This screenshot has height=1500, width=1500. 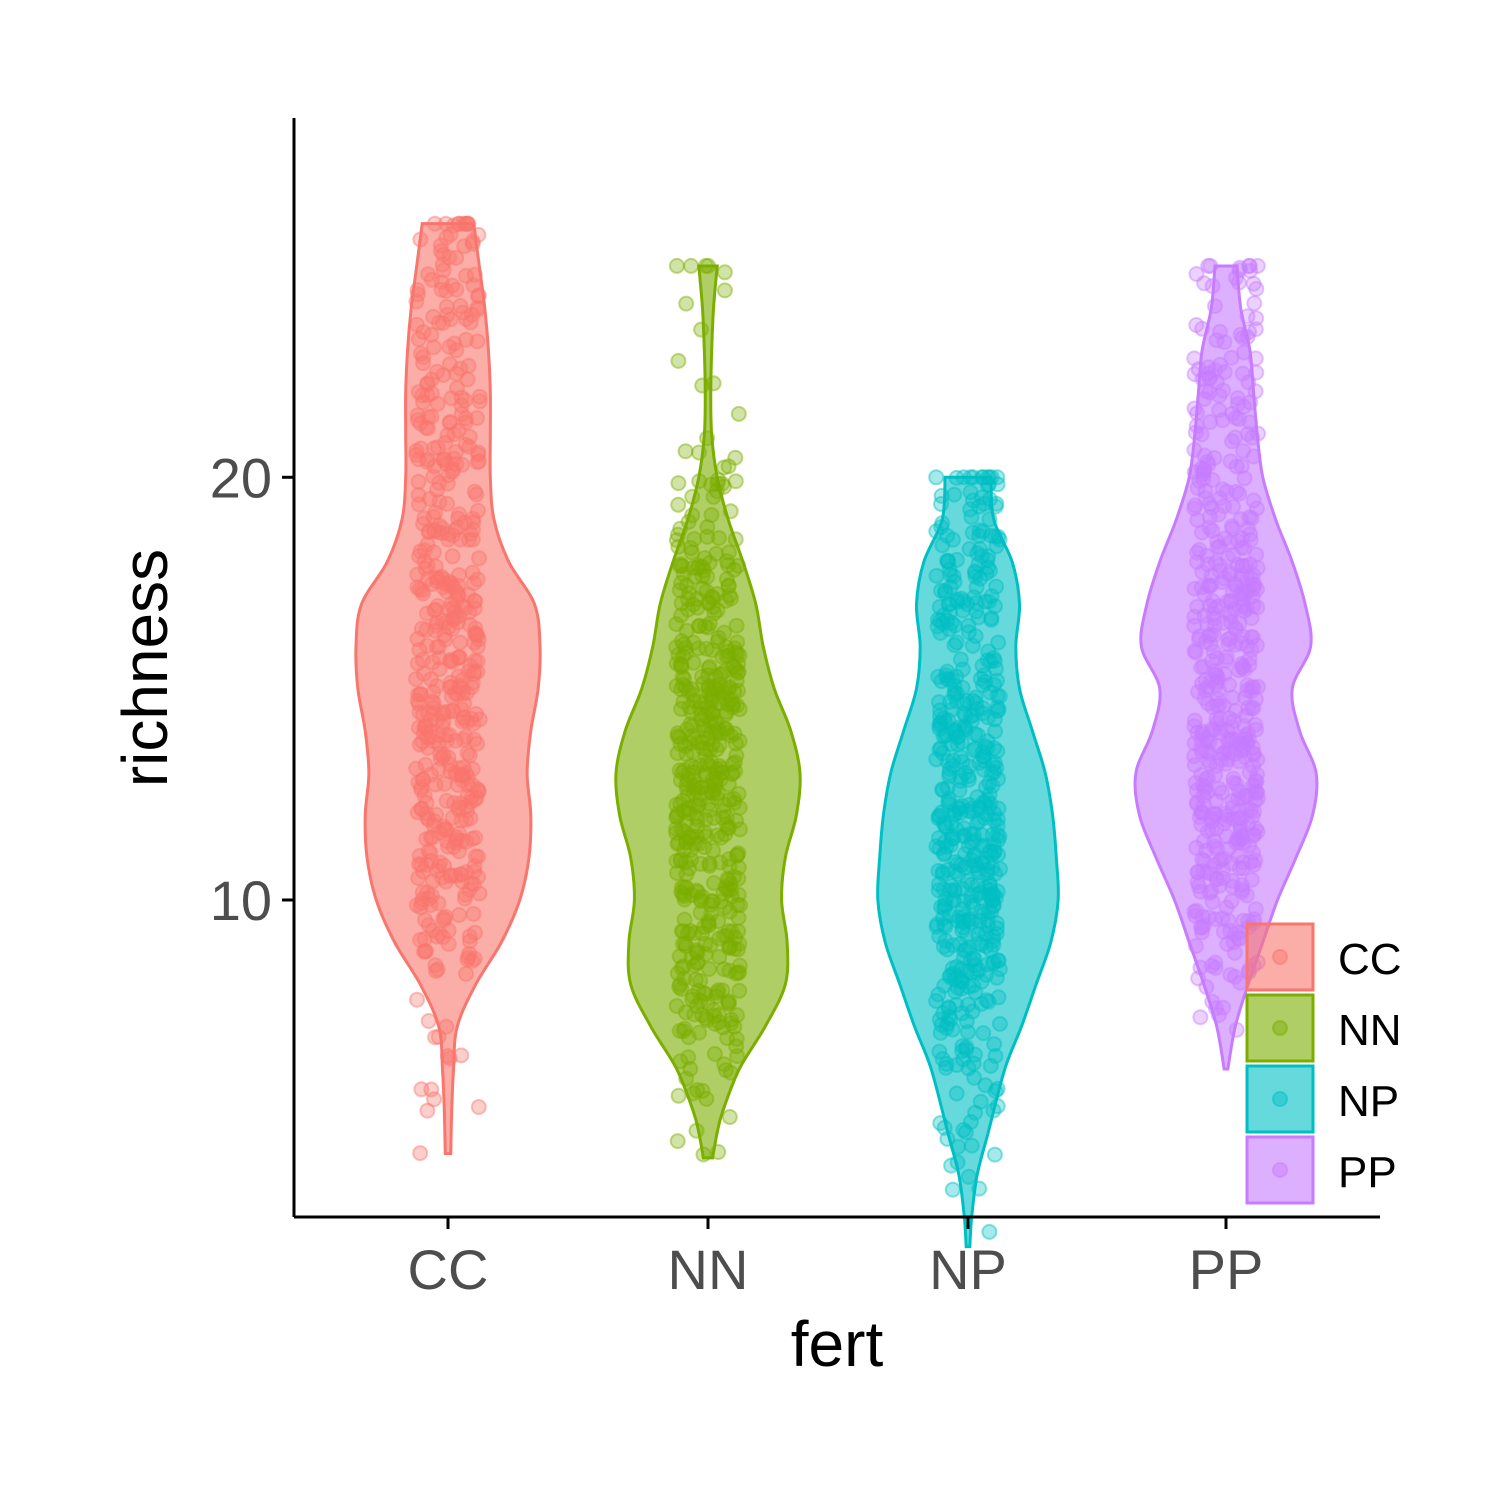 What do you see at coordinates (708, 1269) in the screenshot?
I see `x-tick-label-nn: NN` at bounding box center [708, 1269].